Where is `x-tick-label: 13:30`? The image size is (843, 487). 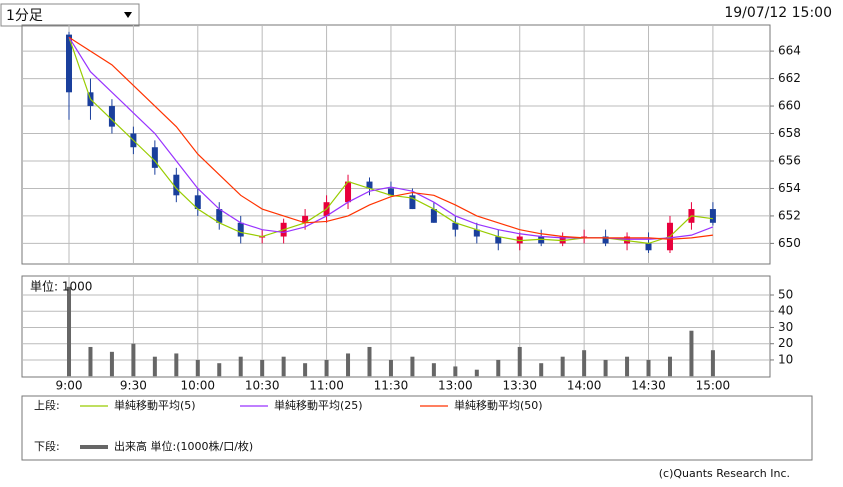
x-tick-label: 13:30 is located at coordinates (519, 386).